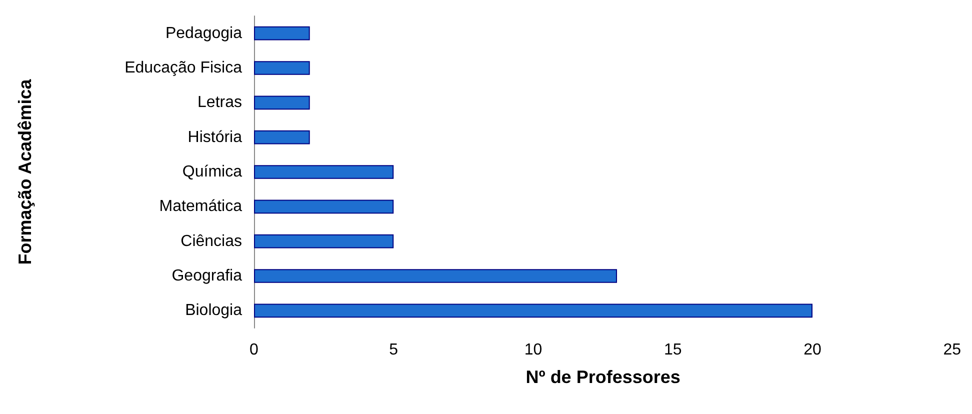 The height and width of the screenshot is (414, 972). Describe the element at coordinates (813, 350) in the screenshot. I see `x-tick-label: 20` at that location.